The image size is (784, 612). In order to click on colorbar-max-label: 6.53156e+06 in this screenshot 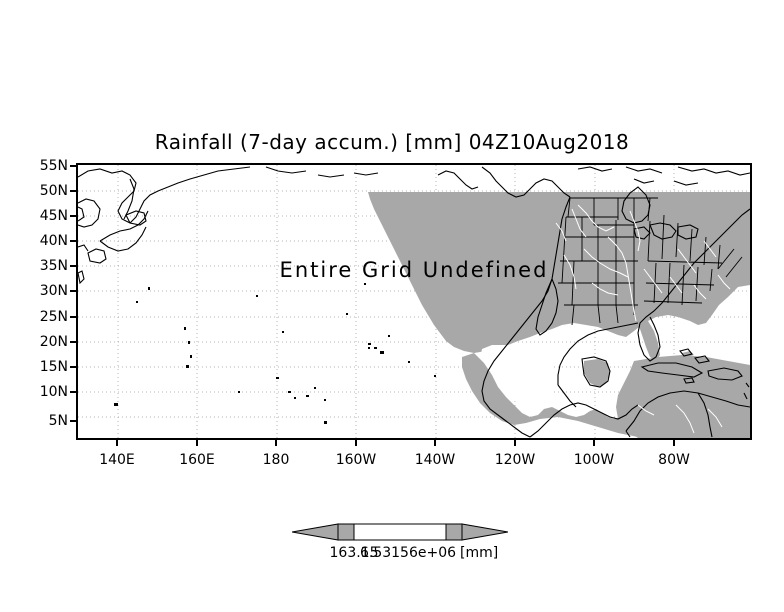, I will do `click(408, 553)`.